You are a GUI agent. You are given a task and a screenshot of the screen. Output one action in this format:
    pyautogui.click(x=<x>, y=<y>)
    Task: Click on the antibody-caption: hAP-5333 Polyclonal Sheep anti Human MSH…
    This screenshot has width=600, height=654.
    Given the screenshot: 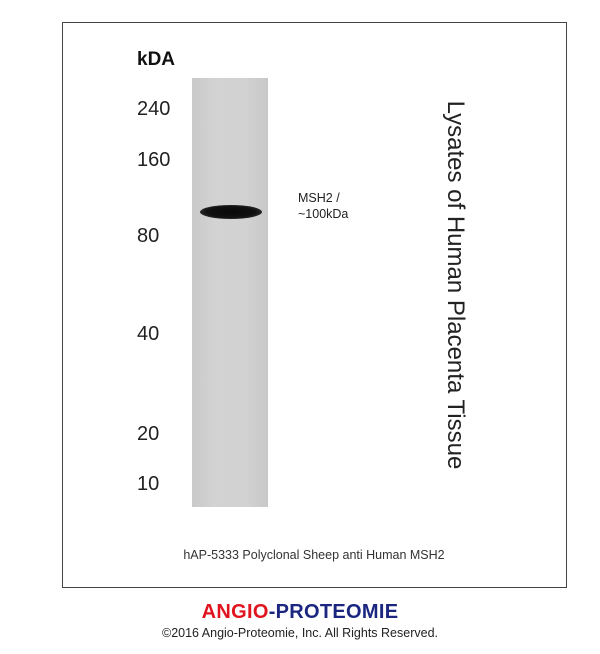 What is the action you would take?
    pyautogui.click(x=314, y=555)
    